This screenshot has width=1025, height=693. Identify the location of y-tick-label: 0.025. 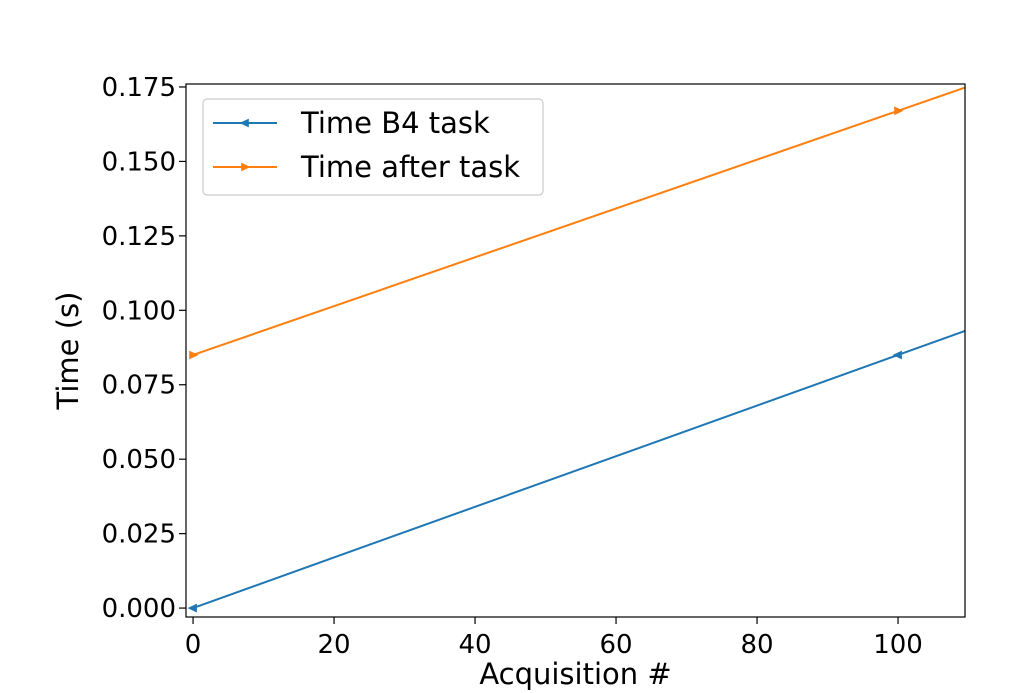
(139, 535).